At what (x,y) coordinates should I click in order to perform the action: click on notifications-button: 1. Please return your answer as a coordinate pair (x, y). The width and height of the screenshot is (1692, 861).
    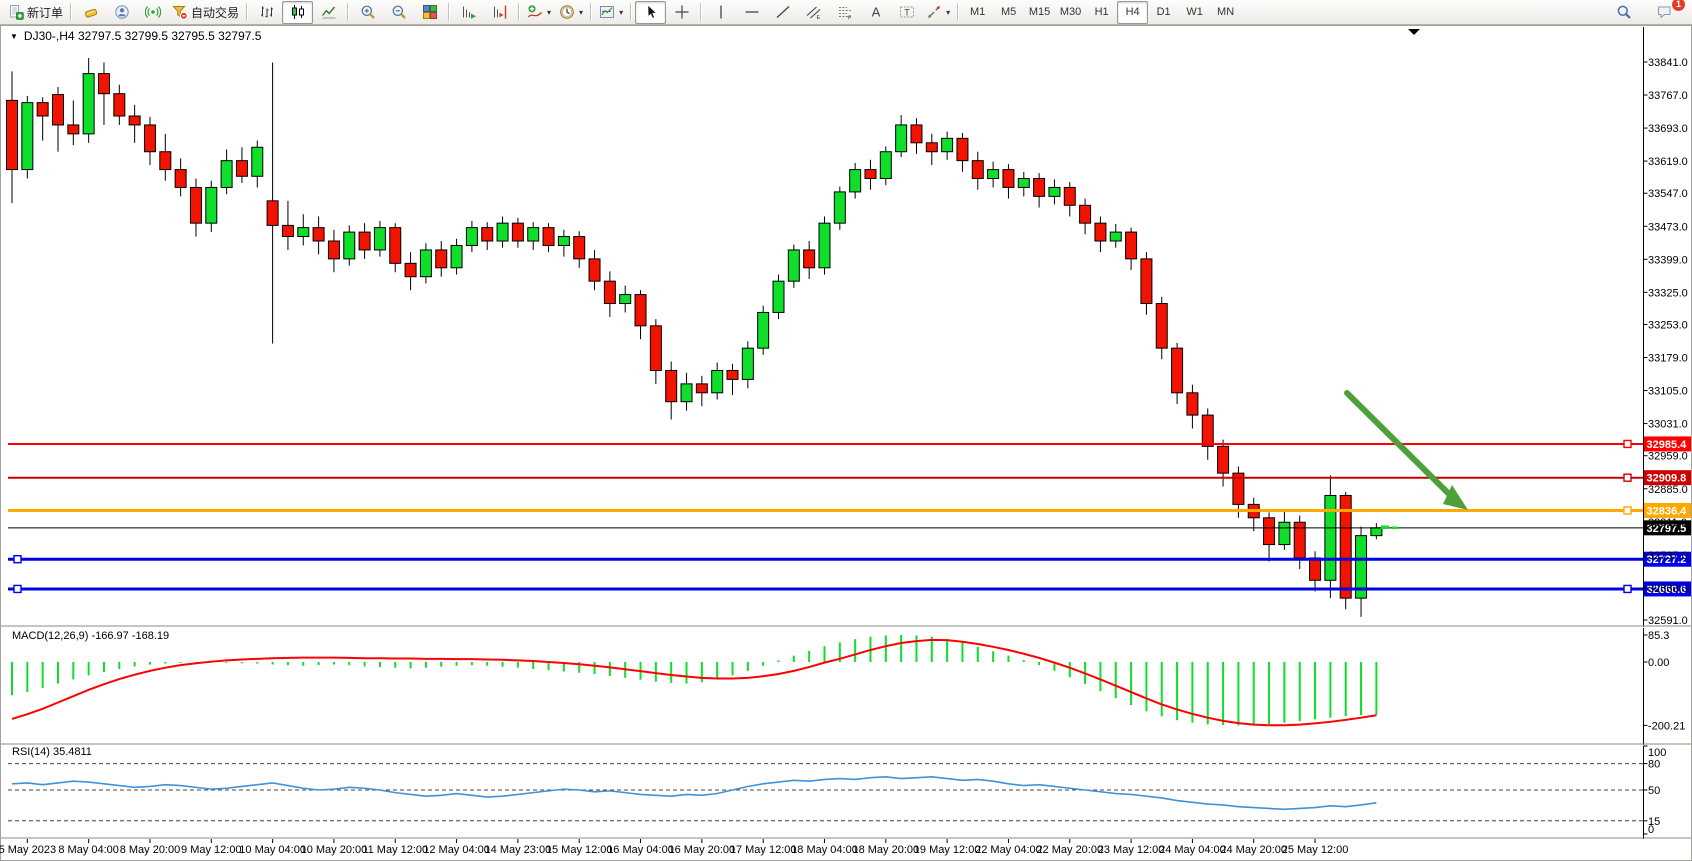
    Looking at the image, I should click on (1667, 12).